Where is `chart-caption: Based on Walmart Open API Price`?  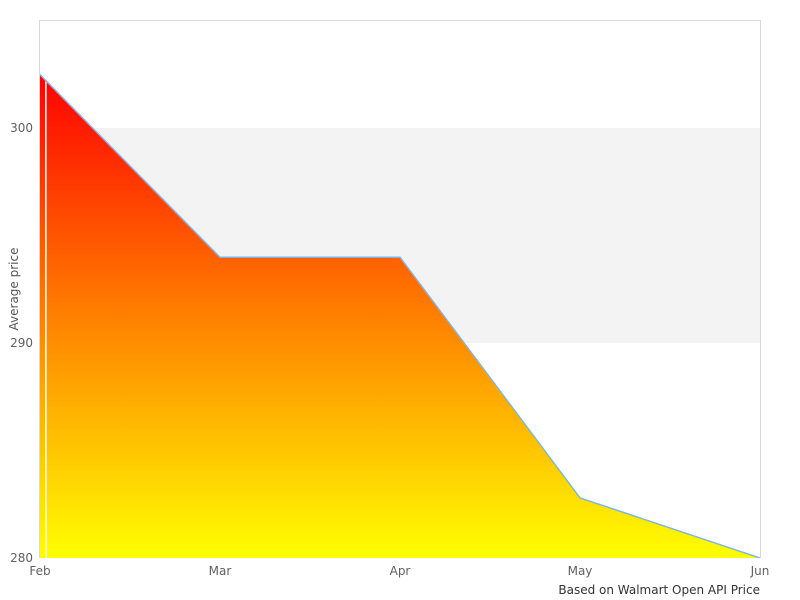
chart-caption: Based on Walmart Open API Price is located at coordinates (659, 590).